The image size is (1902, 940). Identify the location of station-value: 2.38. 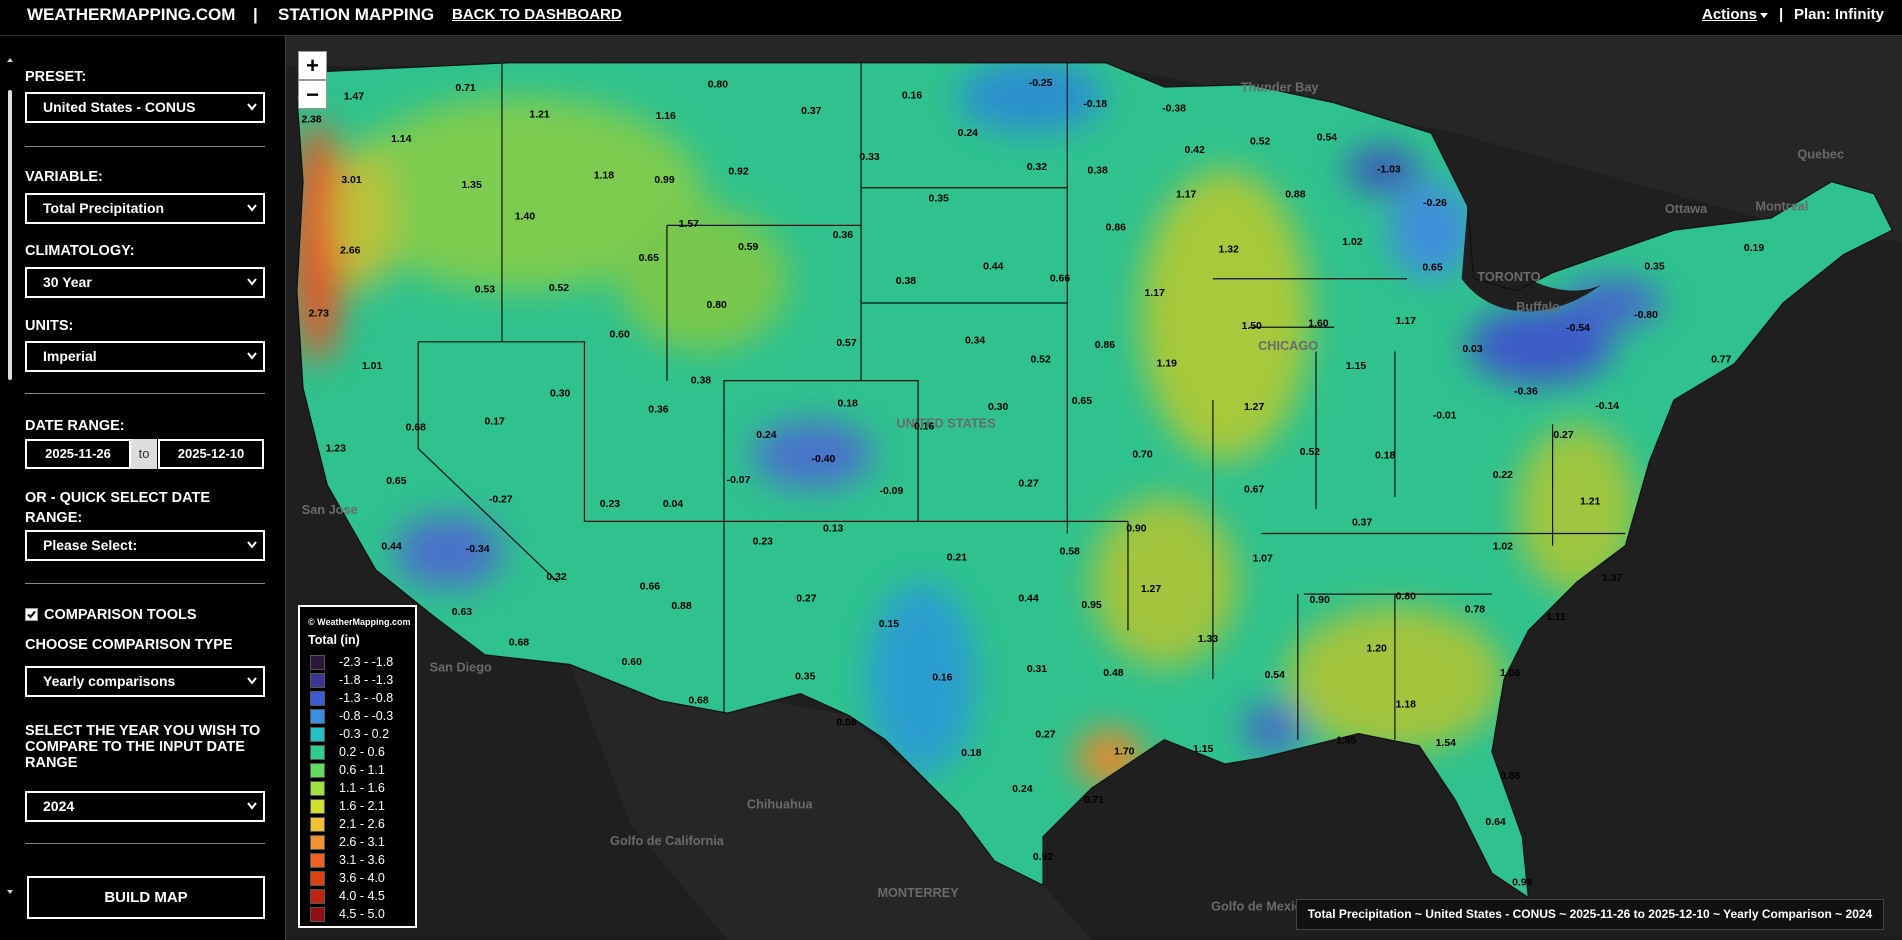
(311, 120).